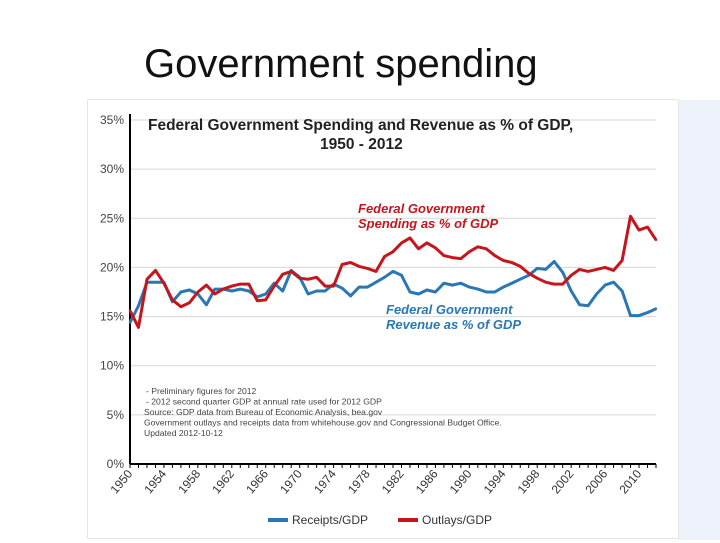 The image size is (720, 543). I want to click on spending-annotation: Federal Government, so click(421, 208).